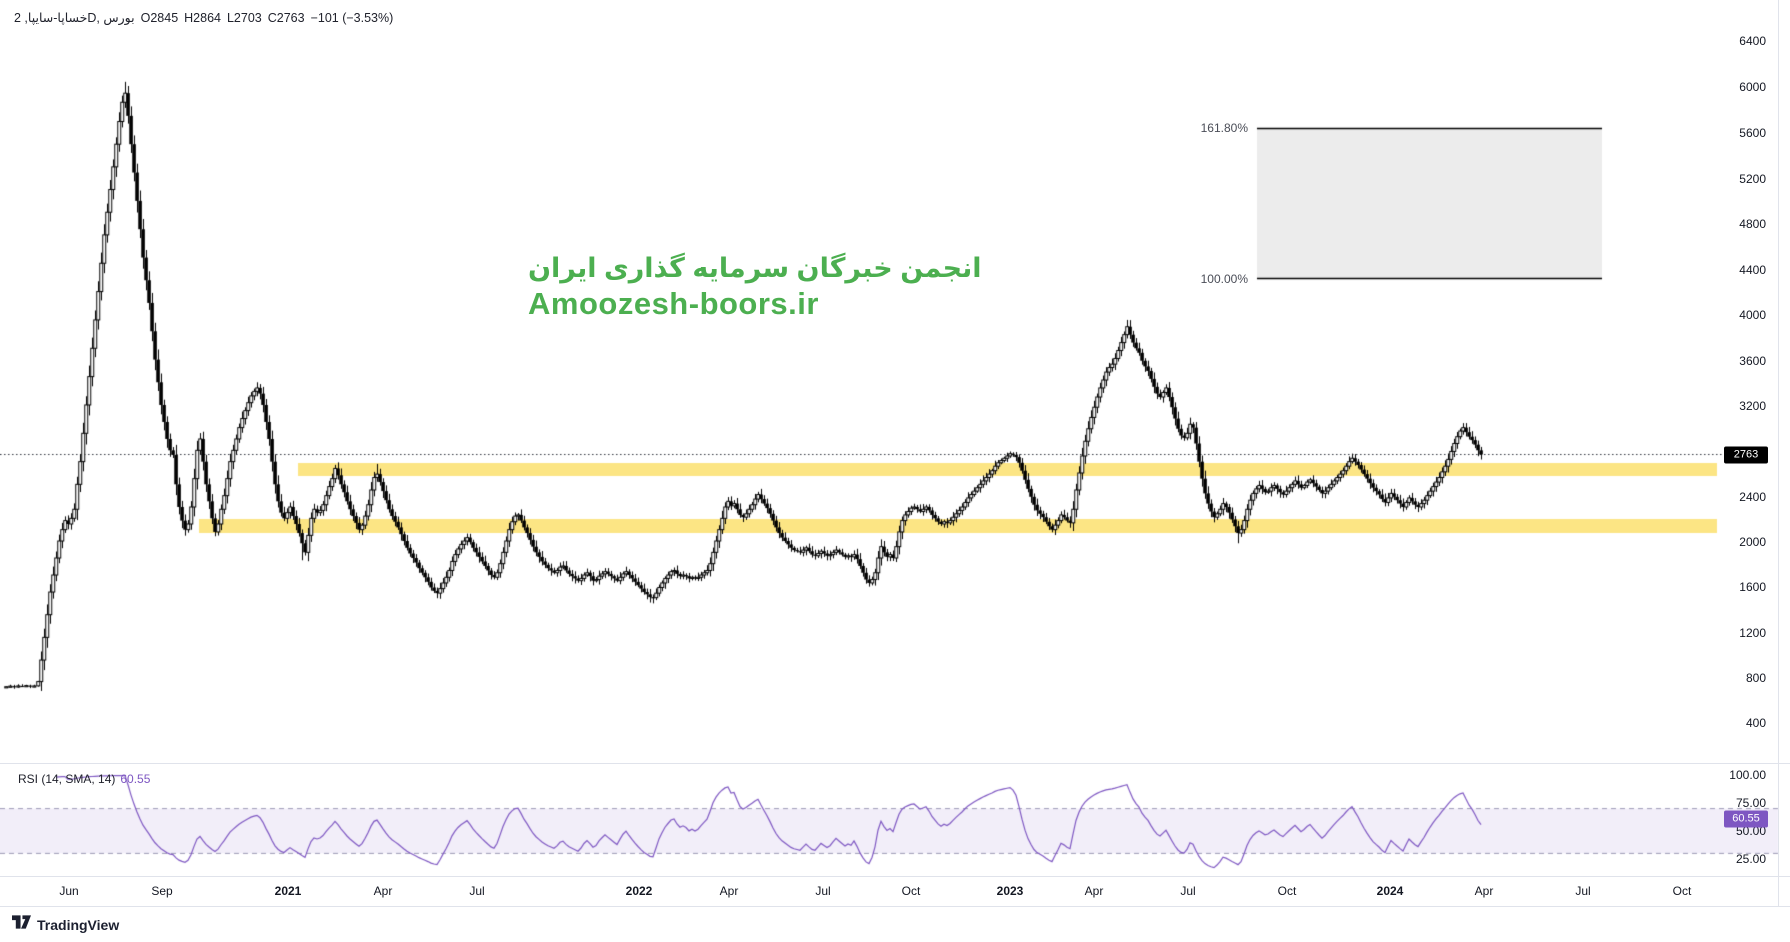 The image size is (1790, 942). I want to click on time-tick-2024: 2024, so click(1390, 891).